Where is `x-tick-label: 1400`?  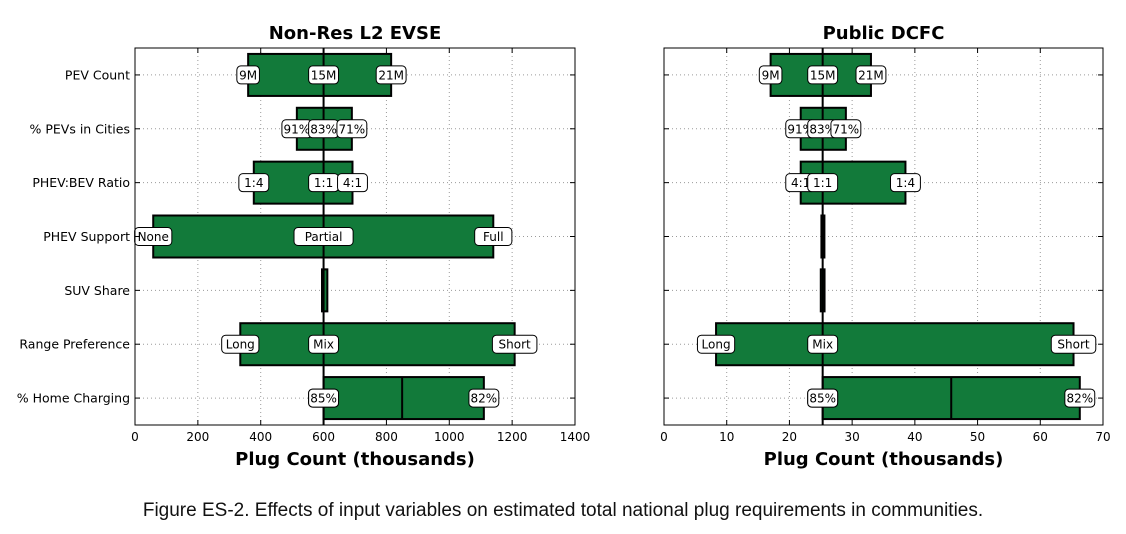 x-tick-label: 1400 is located at coordinates (575, 437).